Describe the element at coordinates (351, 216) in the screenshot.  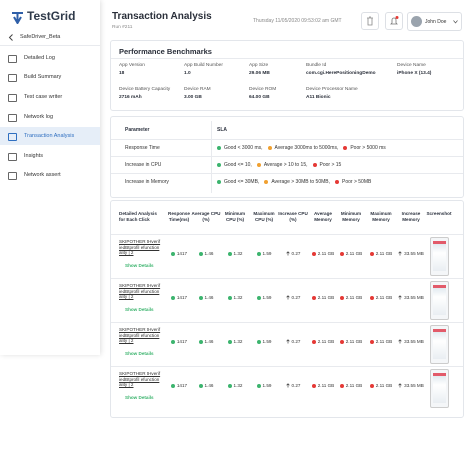
I see `column-header: Minimum Memory` at that location.